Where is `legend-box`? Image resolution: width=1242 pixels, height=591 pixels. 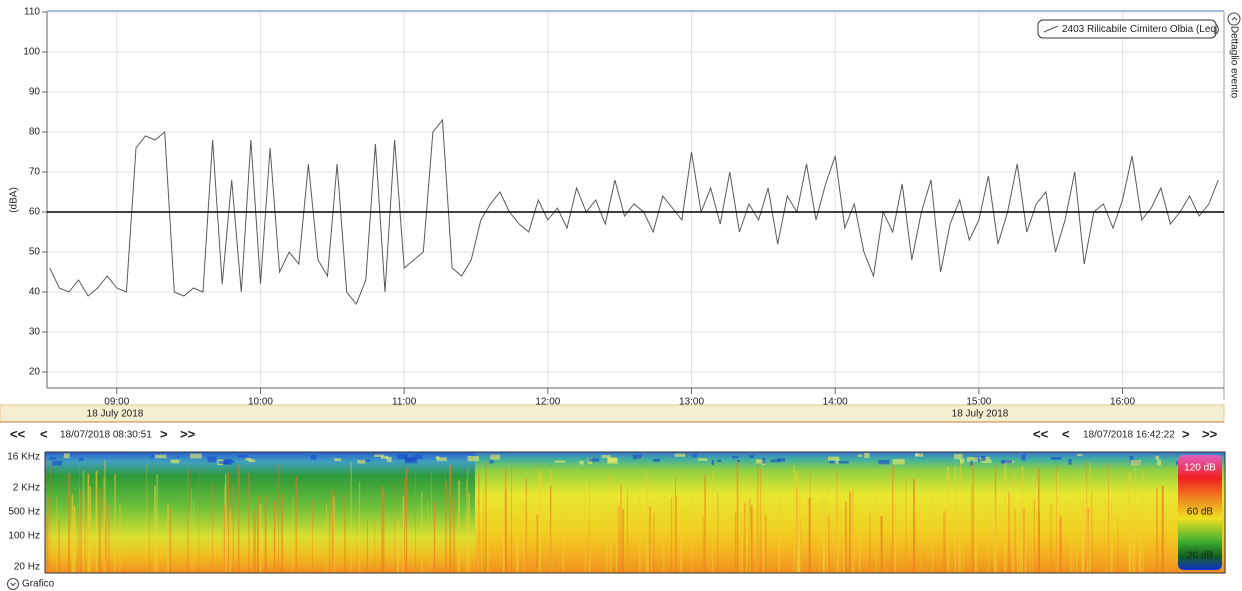 legend-box is located at coordinates (1127, 29).